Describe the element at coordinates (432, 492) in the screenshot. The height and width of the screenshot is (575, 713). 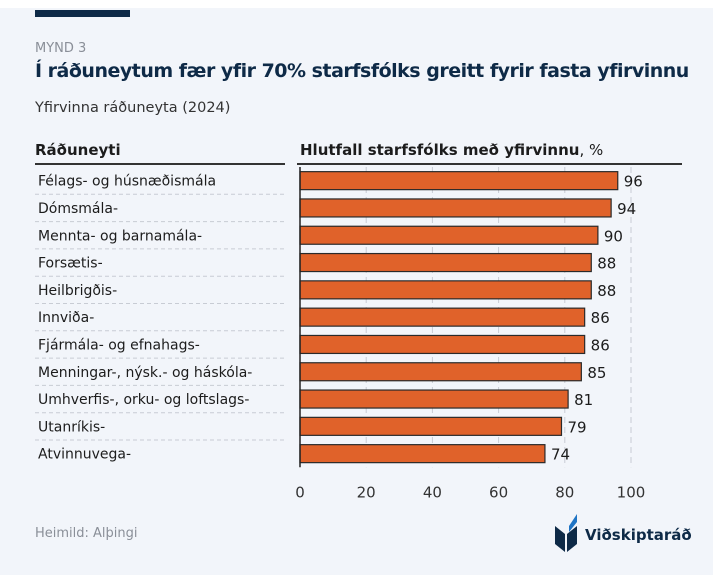
I see `x-tick-label: 40` at that location.